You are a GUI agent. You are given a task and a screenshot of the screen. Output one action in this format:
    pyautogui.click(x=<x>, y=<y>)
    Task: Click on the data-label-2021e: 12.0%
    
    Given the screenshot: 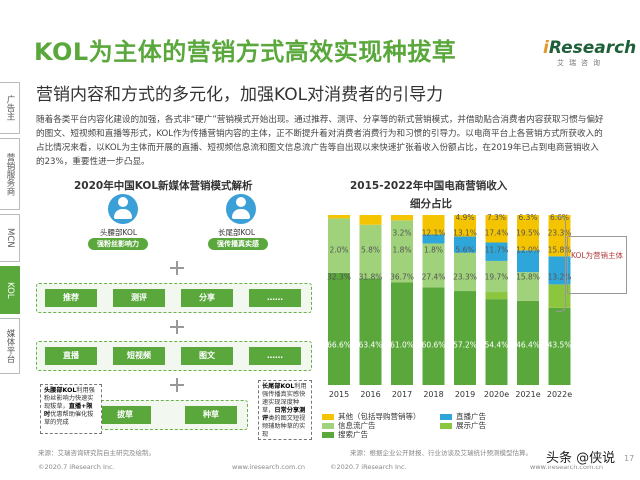 What is the action you would take?
    pyautogui.click(x=528, y=249)
    